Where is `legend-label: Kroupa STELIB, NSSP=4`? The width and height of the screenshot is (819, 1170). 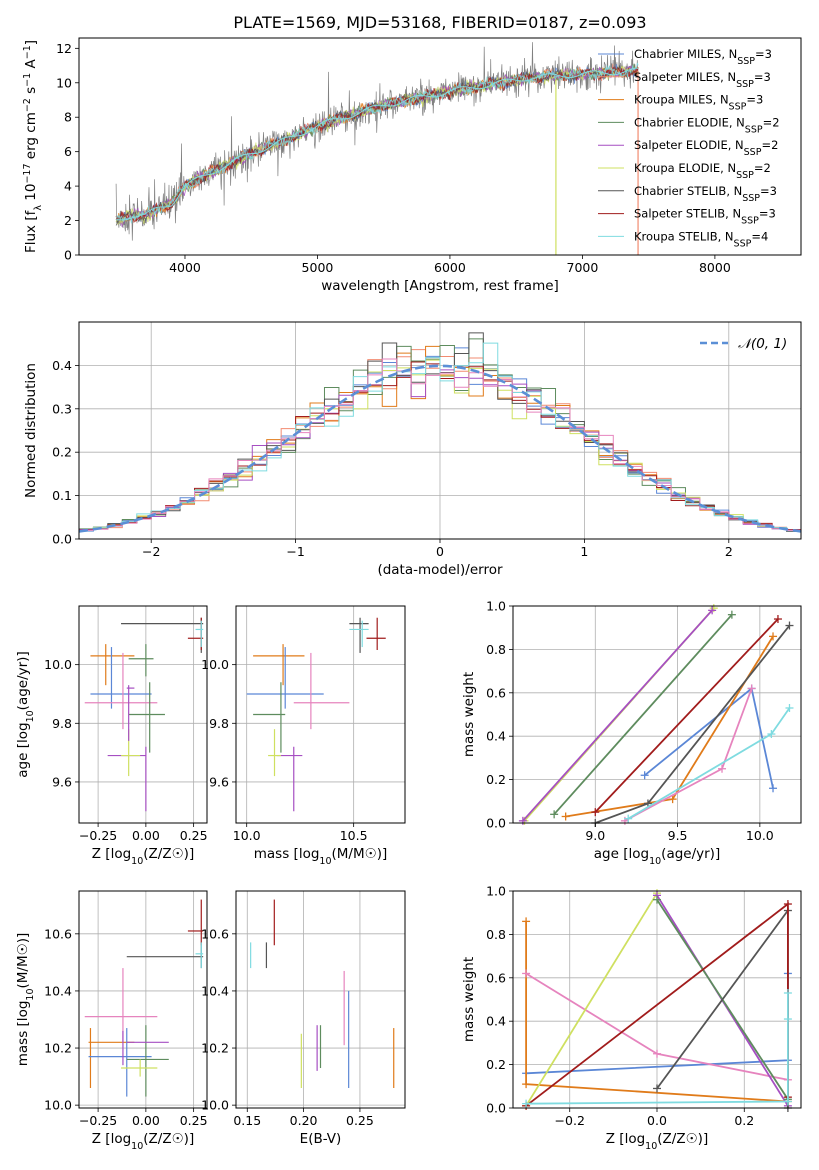
legend-label: Kroupa STELIB, NSSP=4 is located at coordinates (701, 239).